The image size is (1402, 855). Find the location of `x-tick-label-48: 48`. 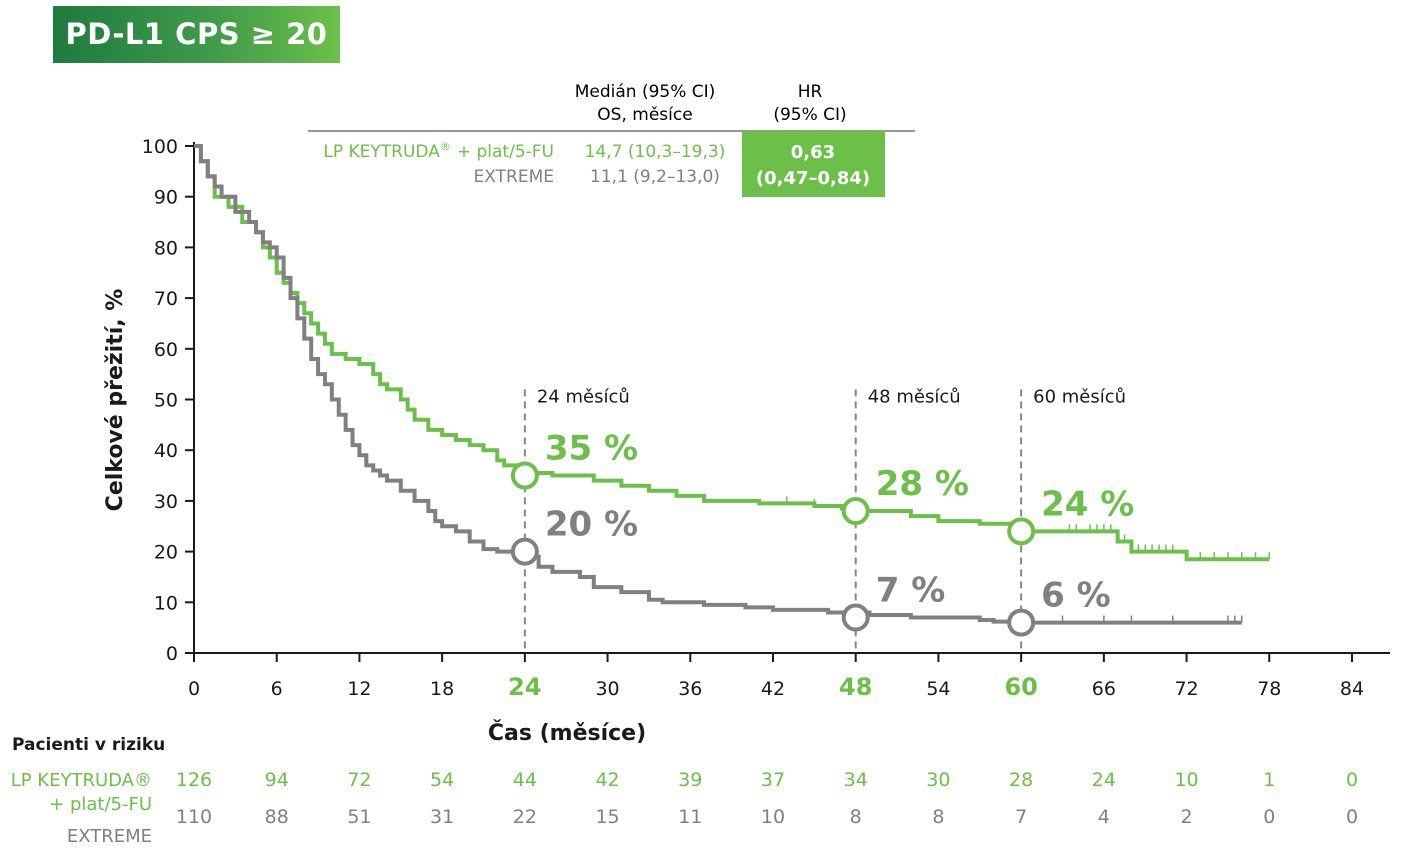

x-tick-label-48: 48 is located at coordinates (855, 687).